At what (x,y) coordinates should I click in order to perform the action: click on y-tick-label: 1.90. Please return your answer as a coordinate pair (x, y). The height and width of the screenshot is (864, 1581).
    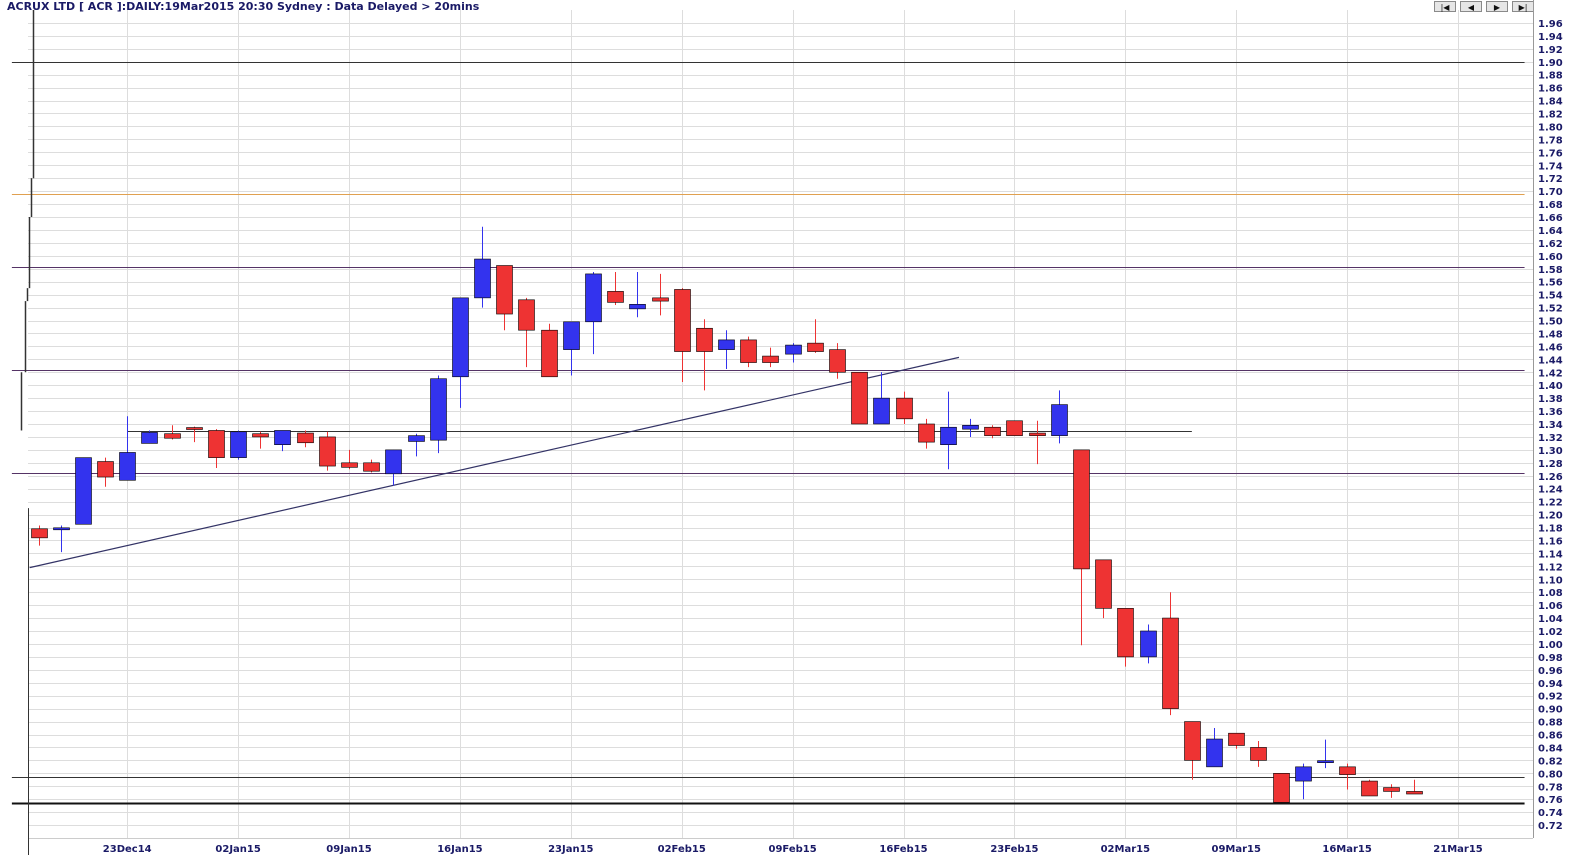
    Looking at the image, I should click on (1550, 63).